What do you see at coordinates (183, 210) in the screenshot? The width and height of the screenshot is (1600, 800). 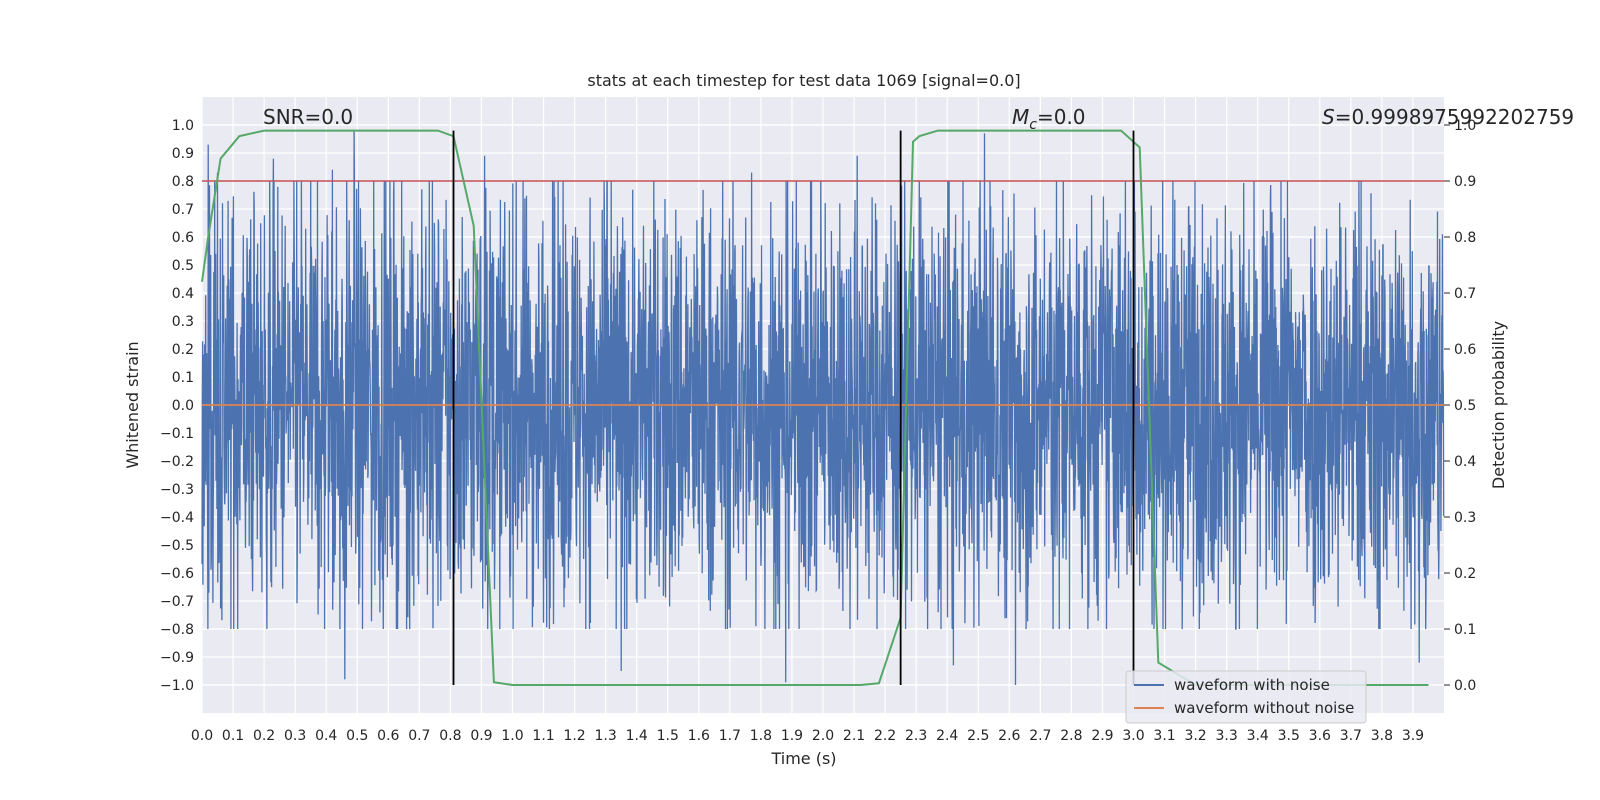 I see `y-tick-label: 0.7` at bounding box center [183, 210].